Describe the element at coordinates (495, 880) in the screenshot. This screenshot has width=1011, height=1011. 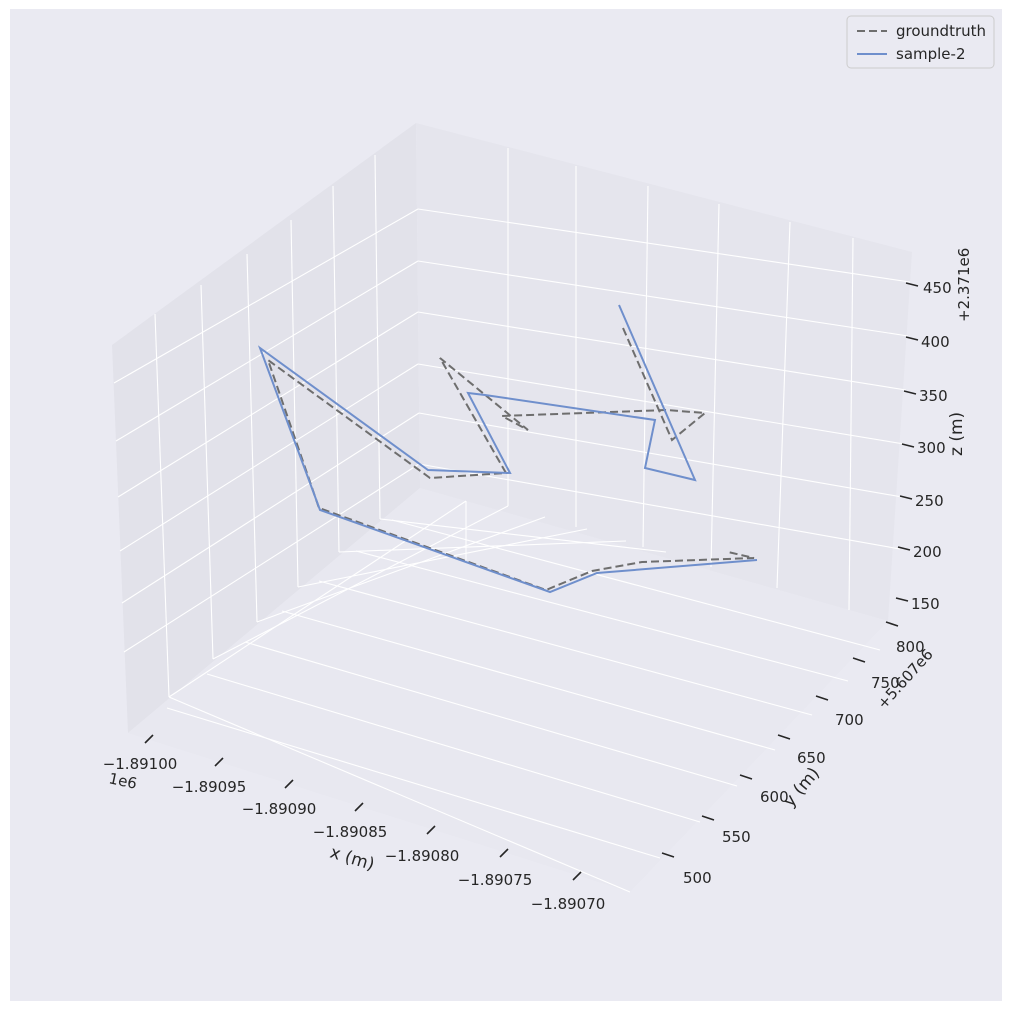
I see `x-tick-label: −1.89075` at that location.